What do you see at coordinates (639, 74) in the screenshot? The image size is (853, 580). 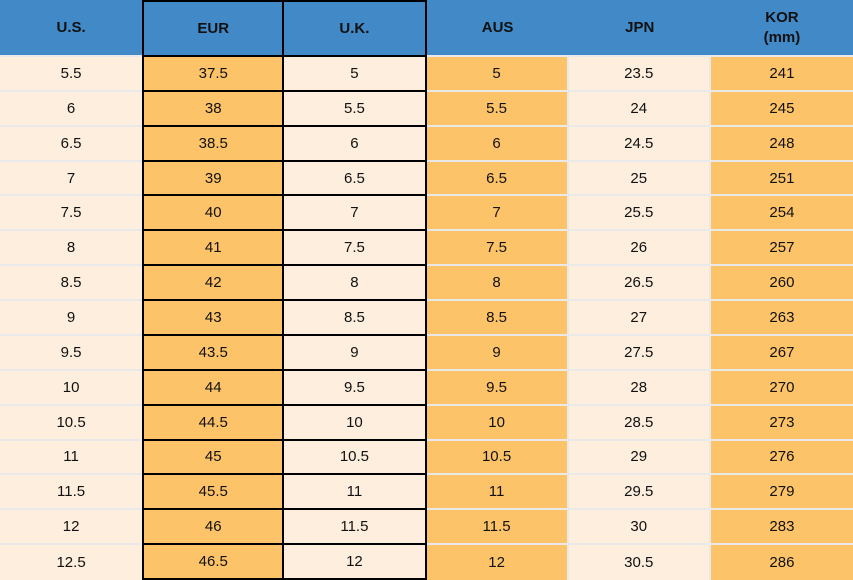 I see `table-cell: 23.5` at bounding box center [639, 74].